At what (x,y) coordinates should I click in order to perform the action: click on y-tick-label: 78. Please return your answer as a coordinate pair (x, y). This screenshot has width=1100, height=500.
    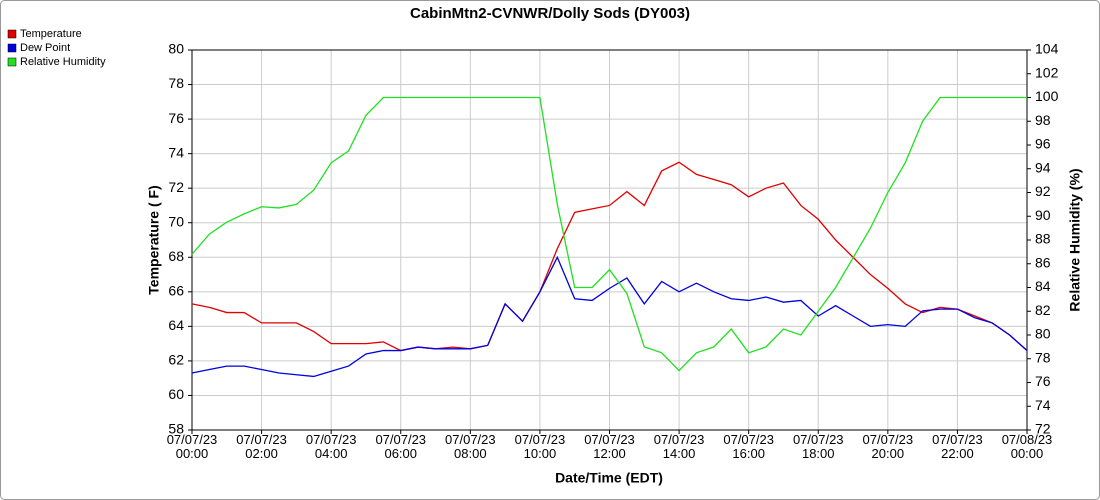
    Looking at the image, I should click on (176, 83).